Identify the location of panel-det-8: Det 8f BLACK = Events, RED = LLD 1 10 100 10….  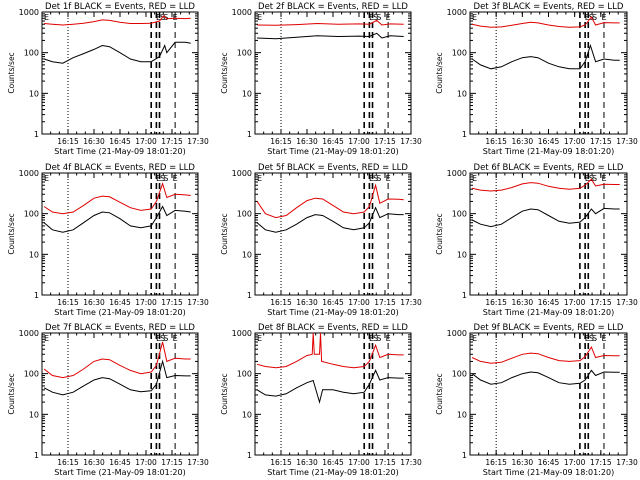
(321, 400).